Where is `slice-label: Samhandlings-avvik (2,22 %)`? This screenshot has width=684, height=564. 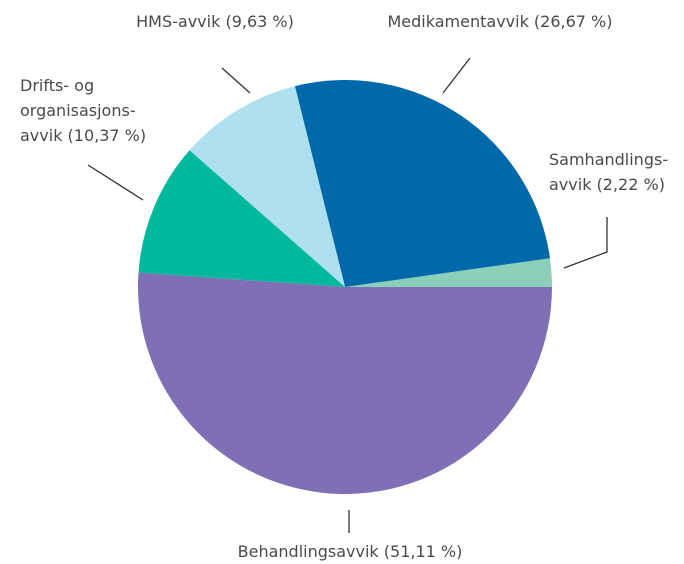 slice-label: Samhandlings-avvik (2,22 %) is located at coordinates (608, 172).